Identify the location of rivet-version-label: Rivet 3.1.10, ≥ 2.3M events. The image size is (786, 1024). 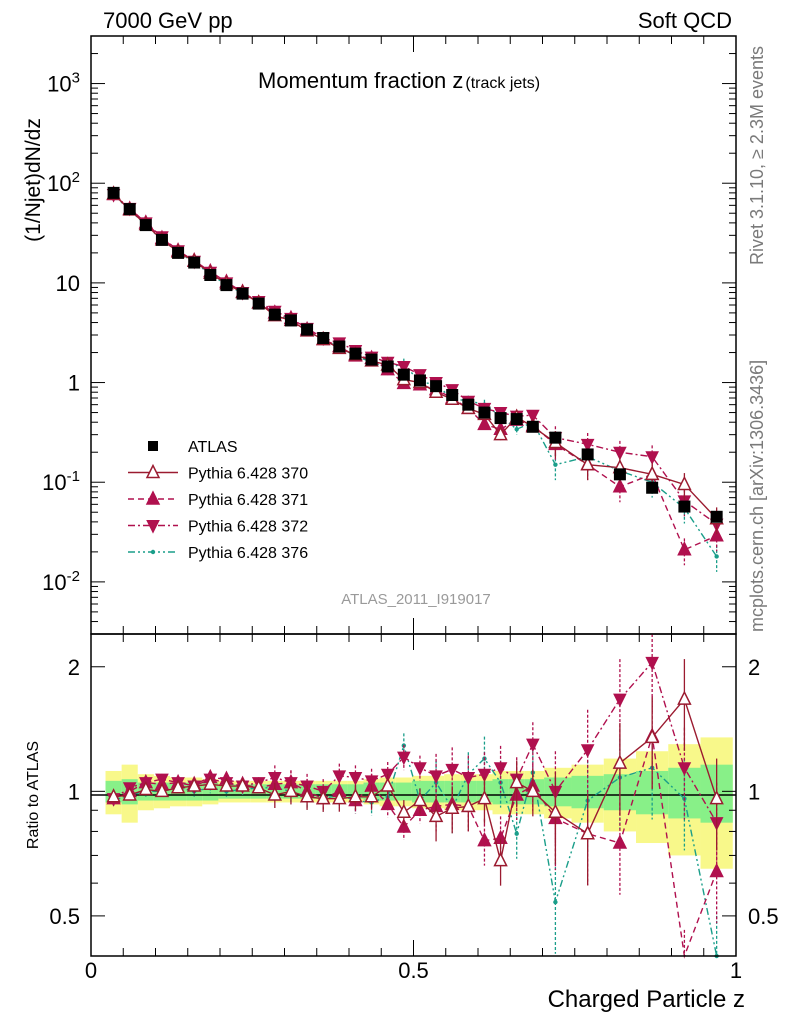
(757, 155).